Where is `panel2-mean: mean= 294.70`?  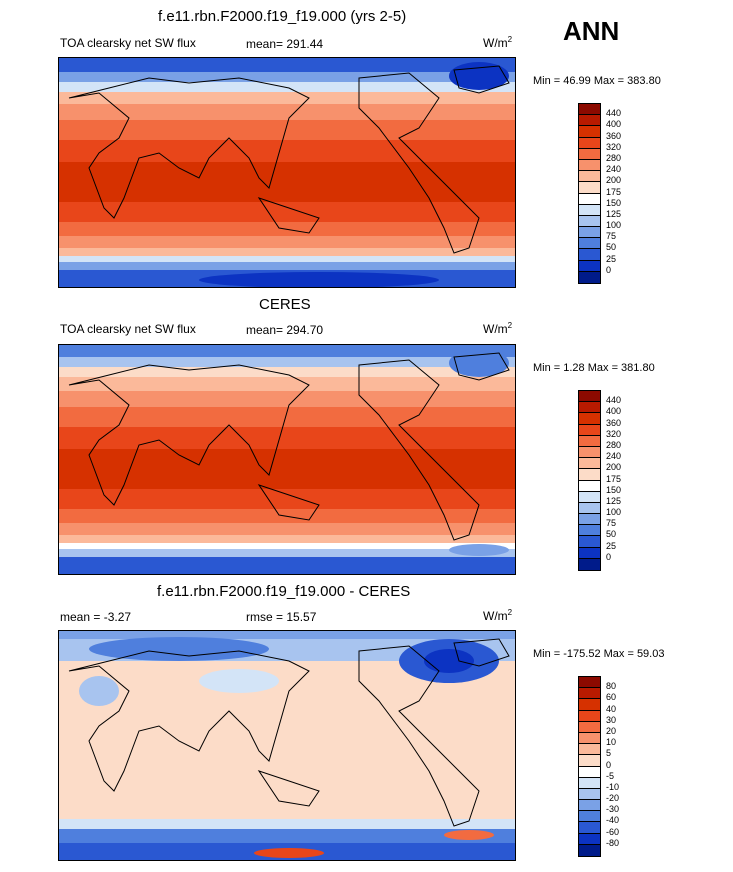 panel2-mean: mean= 294.70 is located at coordinates (285, 330).